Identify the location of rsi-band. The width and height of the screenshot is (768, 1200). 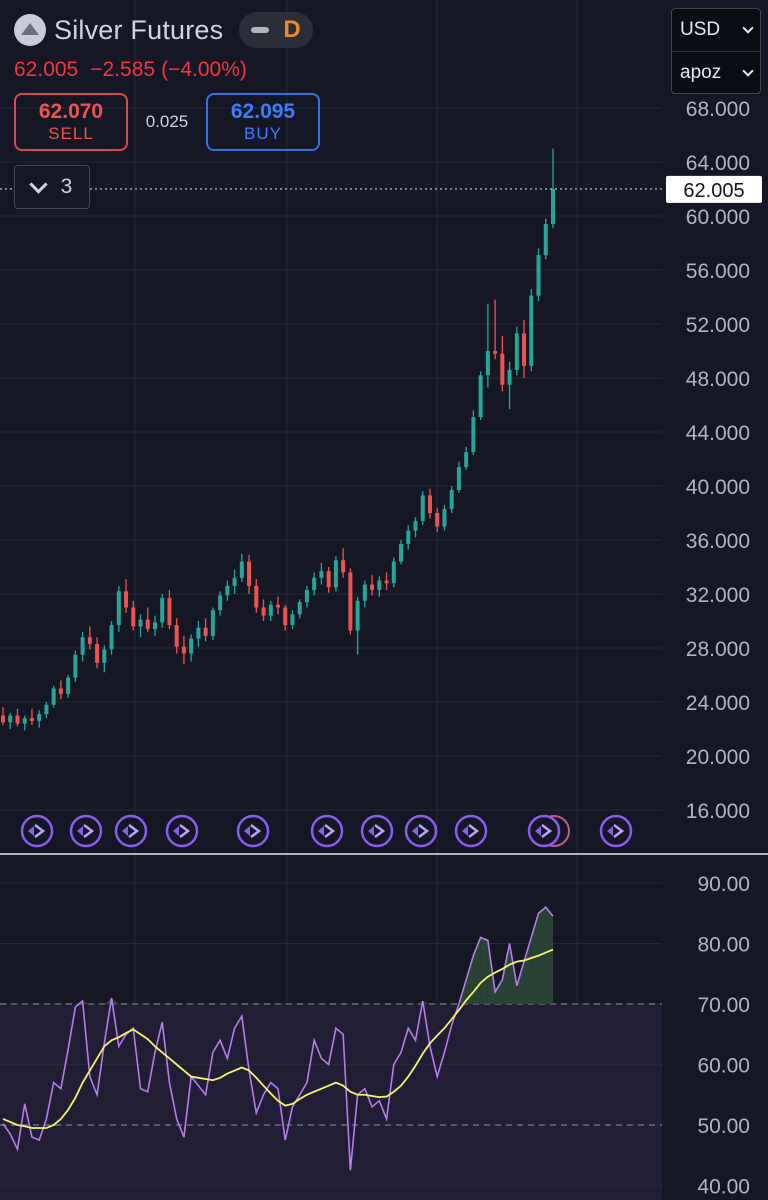
(331, 1102).